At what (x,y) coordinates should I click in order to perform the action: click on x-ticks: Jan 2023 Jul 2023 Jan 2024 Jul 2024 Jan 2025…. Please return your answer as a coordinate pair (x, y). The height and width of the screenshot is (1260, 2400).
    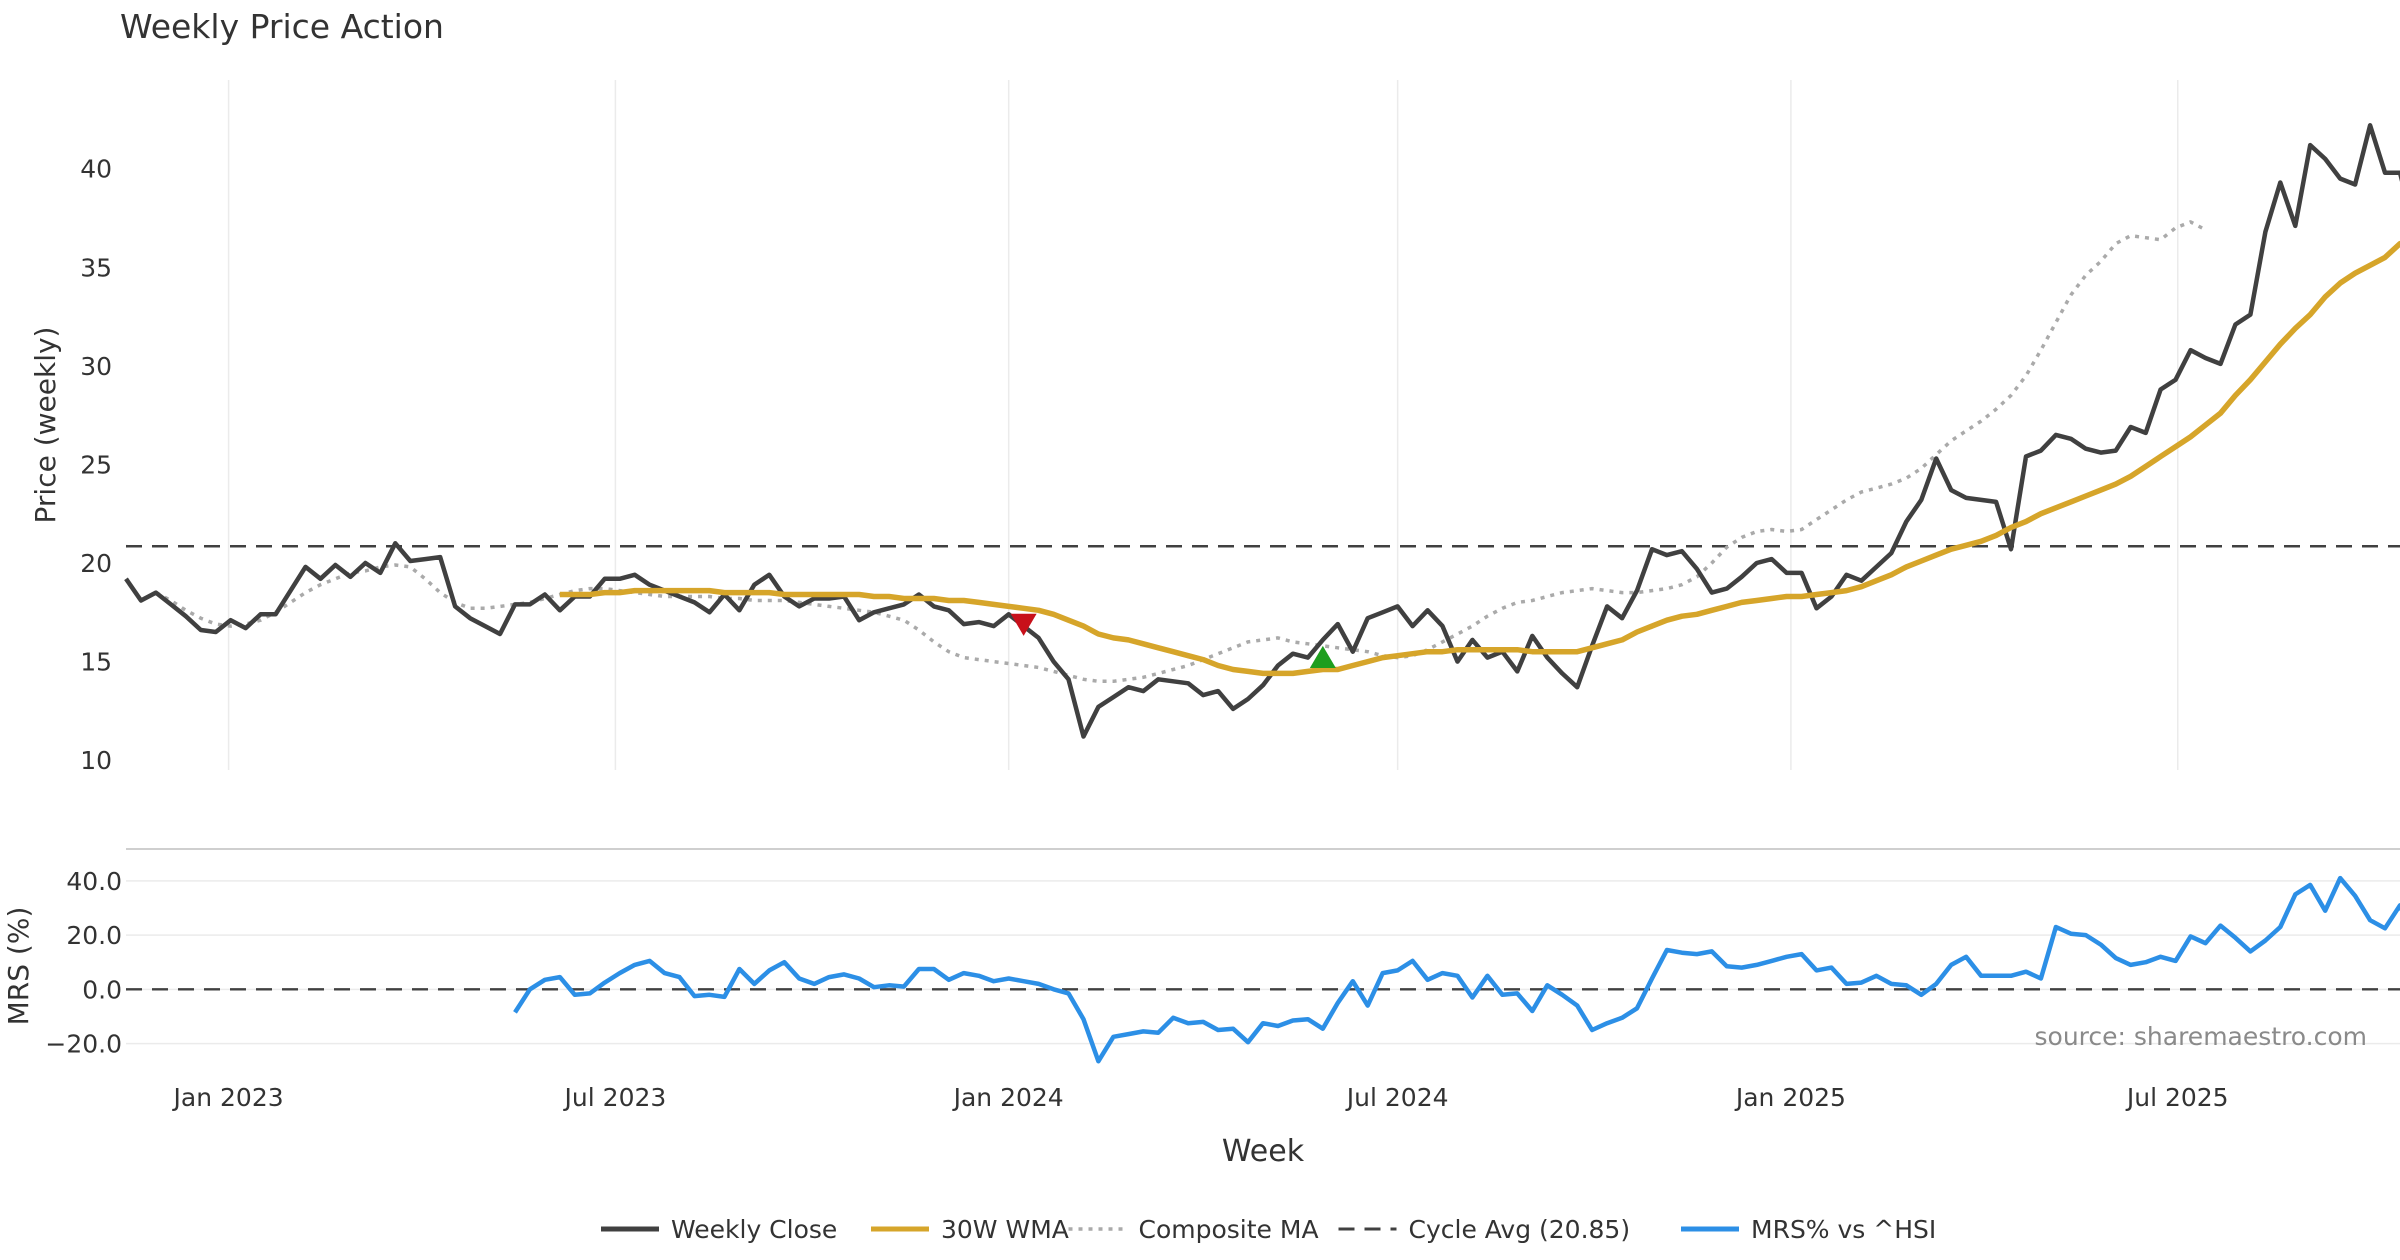
    Looking at the image, I should click on (1200, 1097).